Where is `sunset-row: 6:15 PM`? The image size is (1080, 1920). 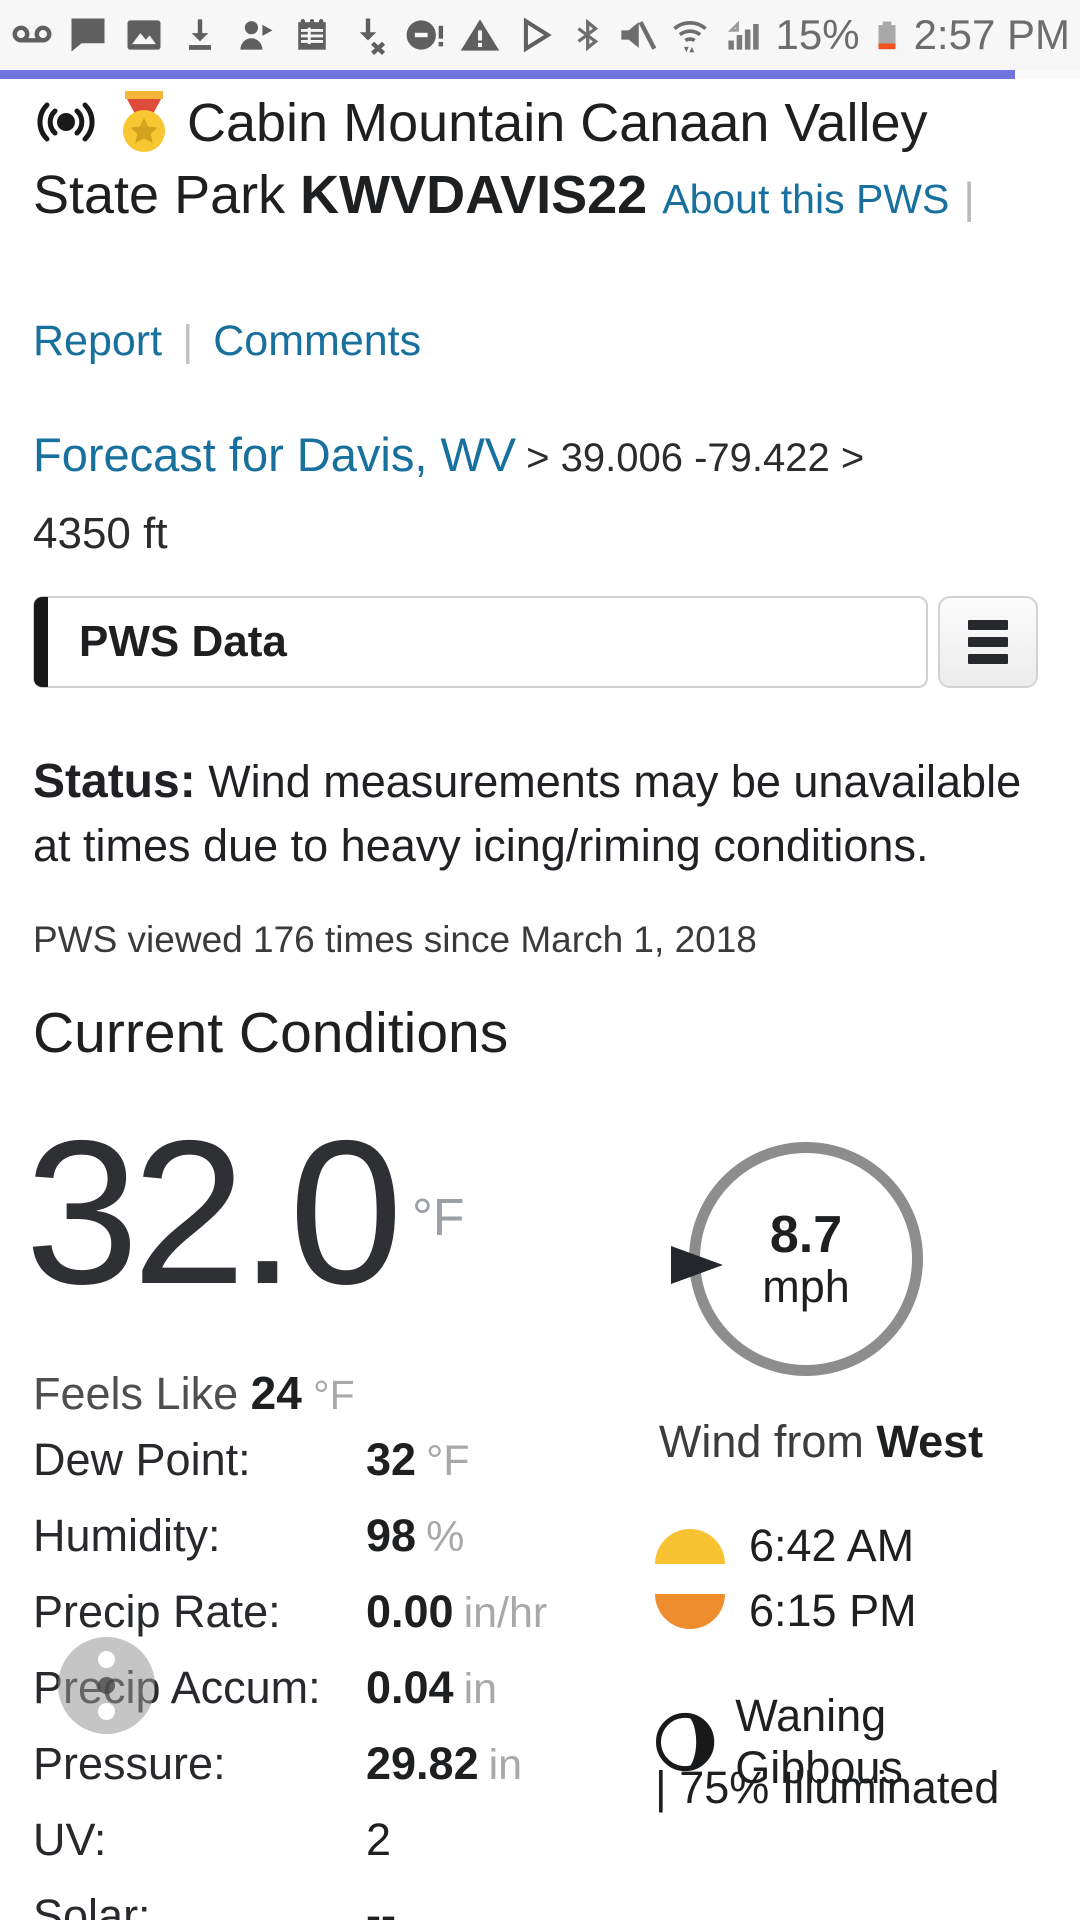 sunset-row: 6:15 PM is located at coordinates (786, 1610).